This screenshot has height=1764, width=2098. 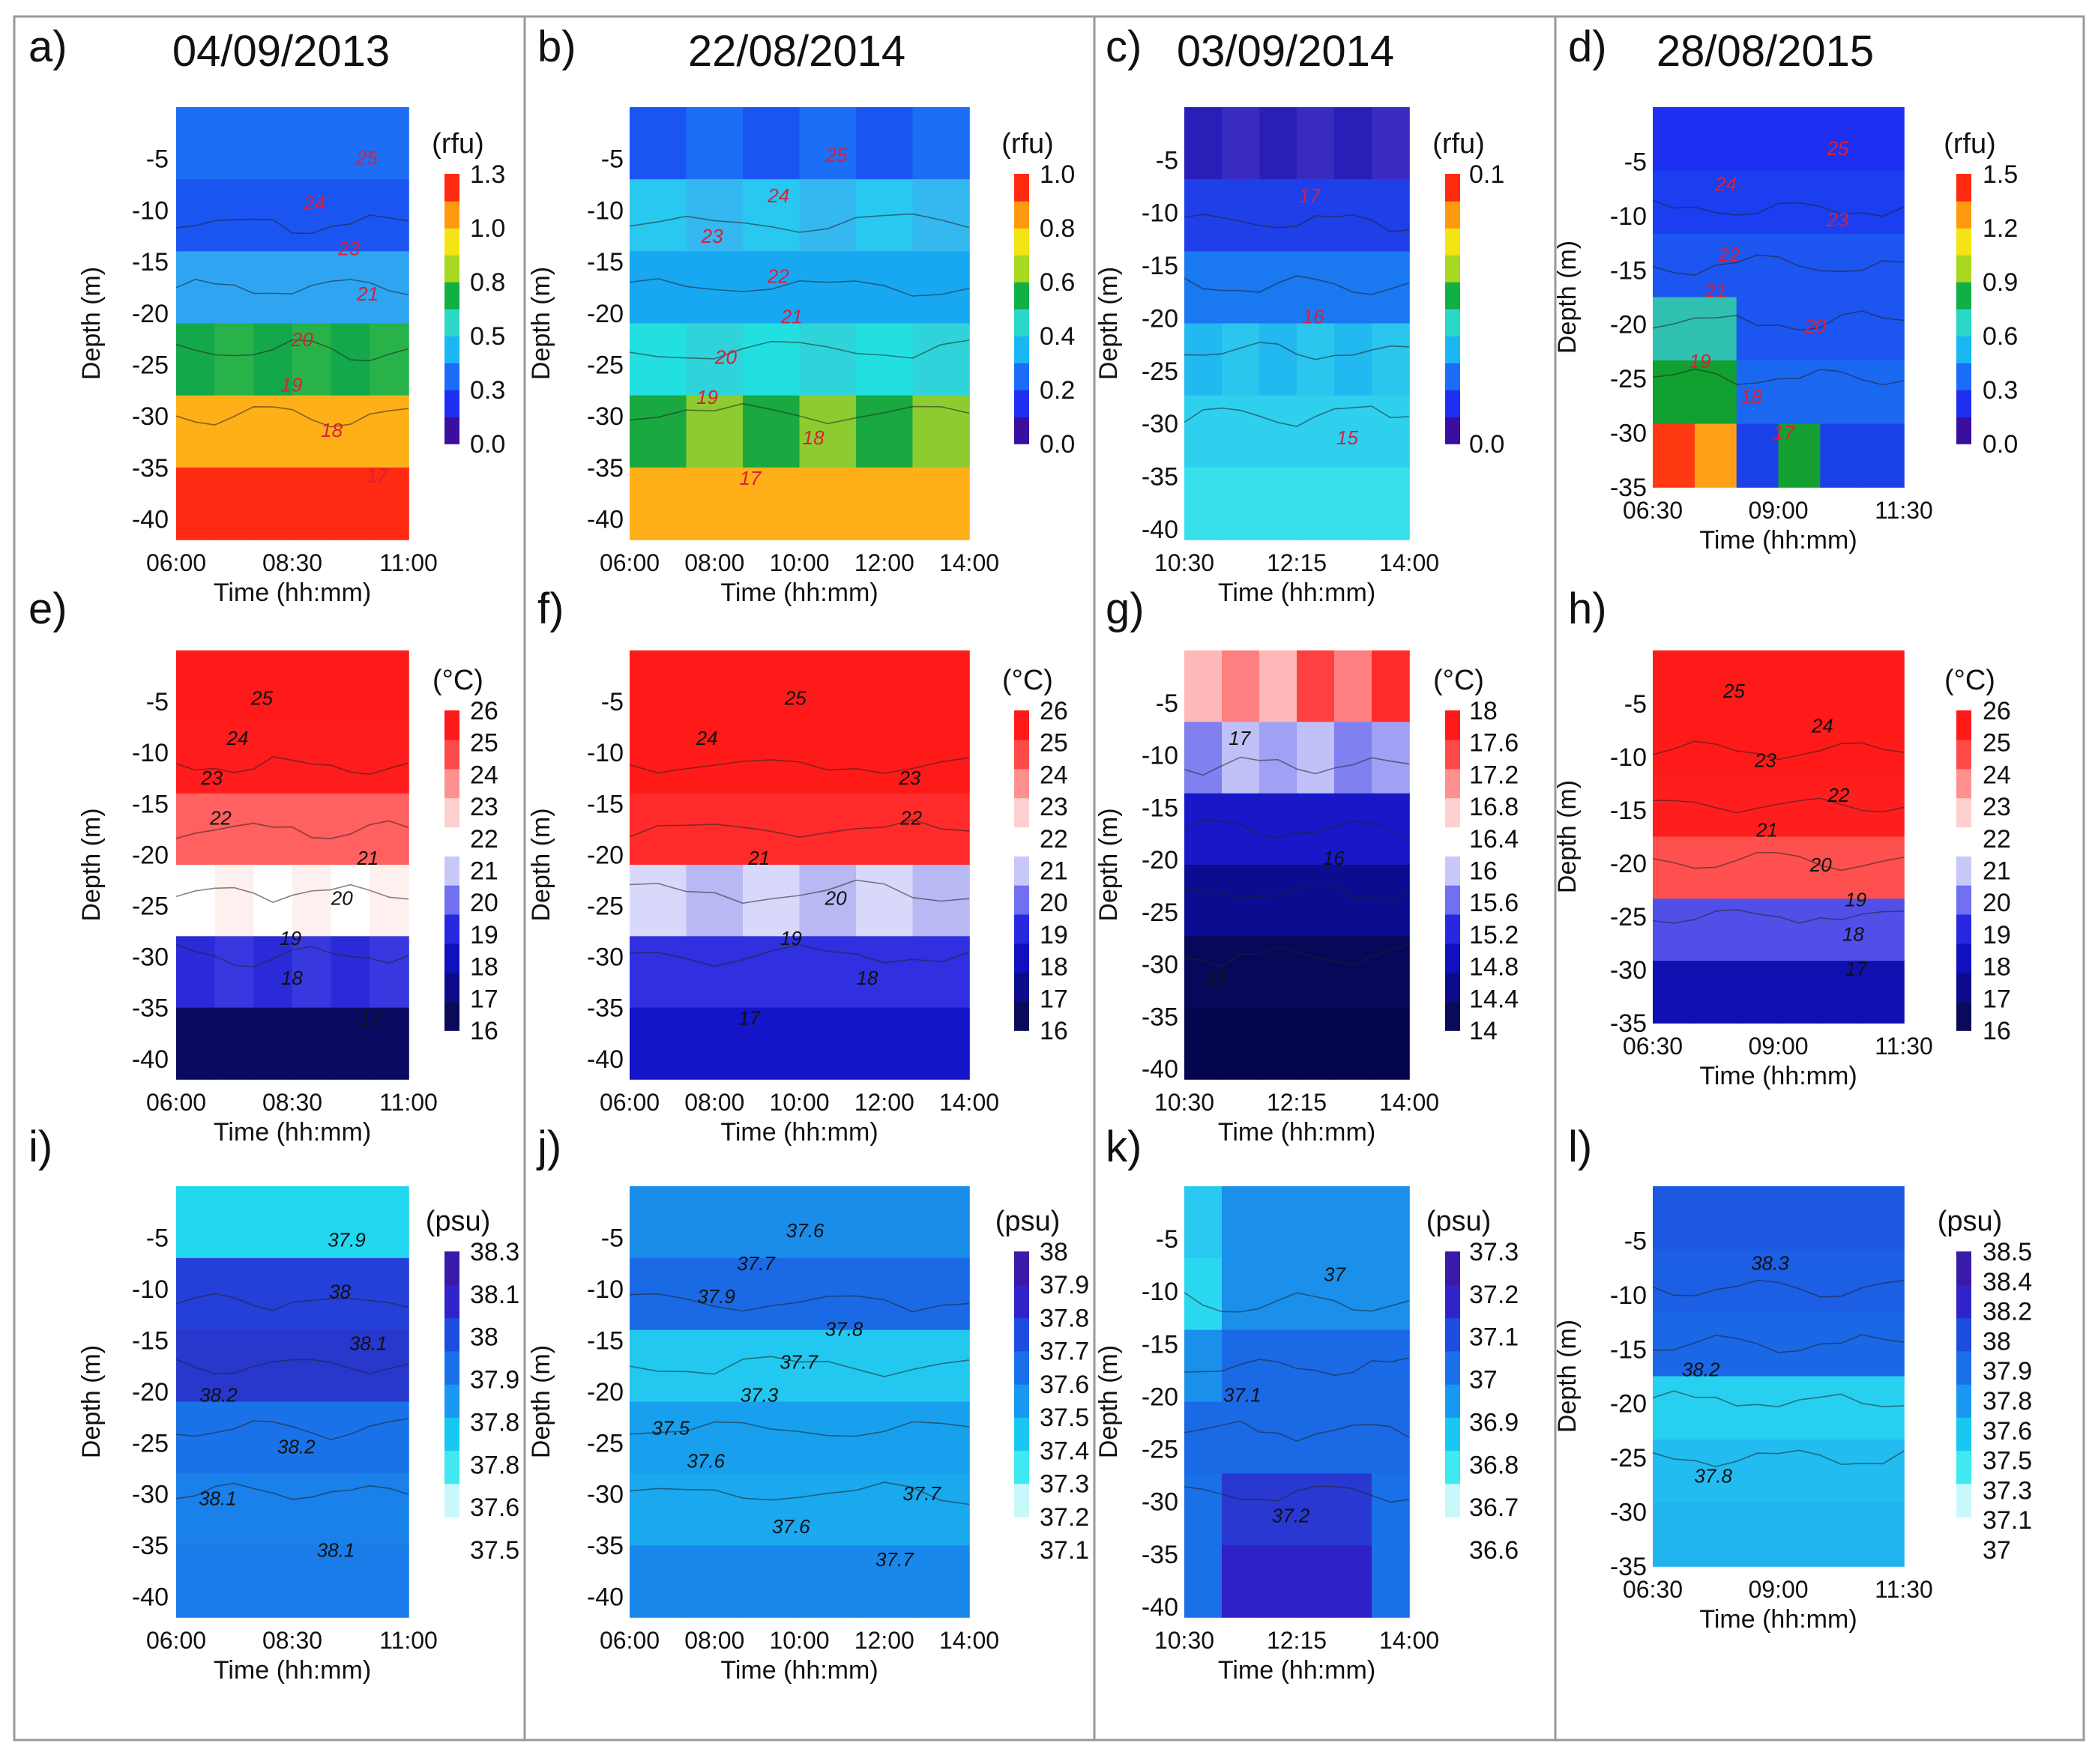 What do you see at coordinates (1494, 775) in the screenshot?
I see `colorbar-tick-label: 17.2` at bounding box center [1494, 775].